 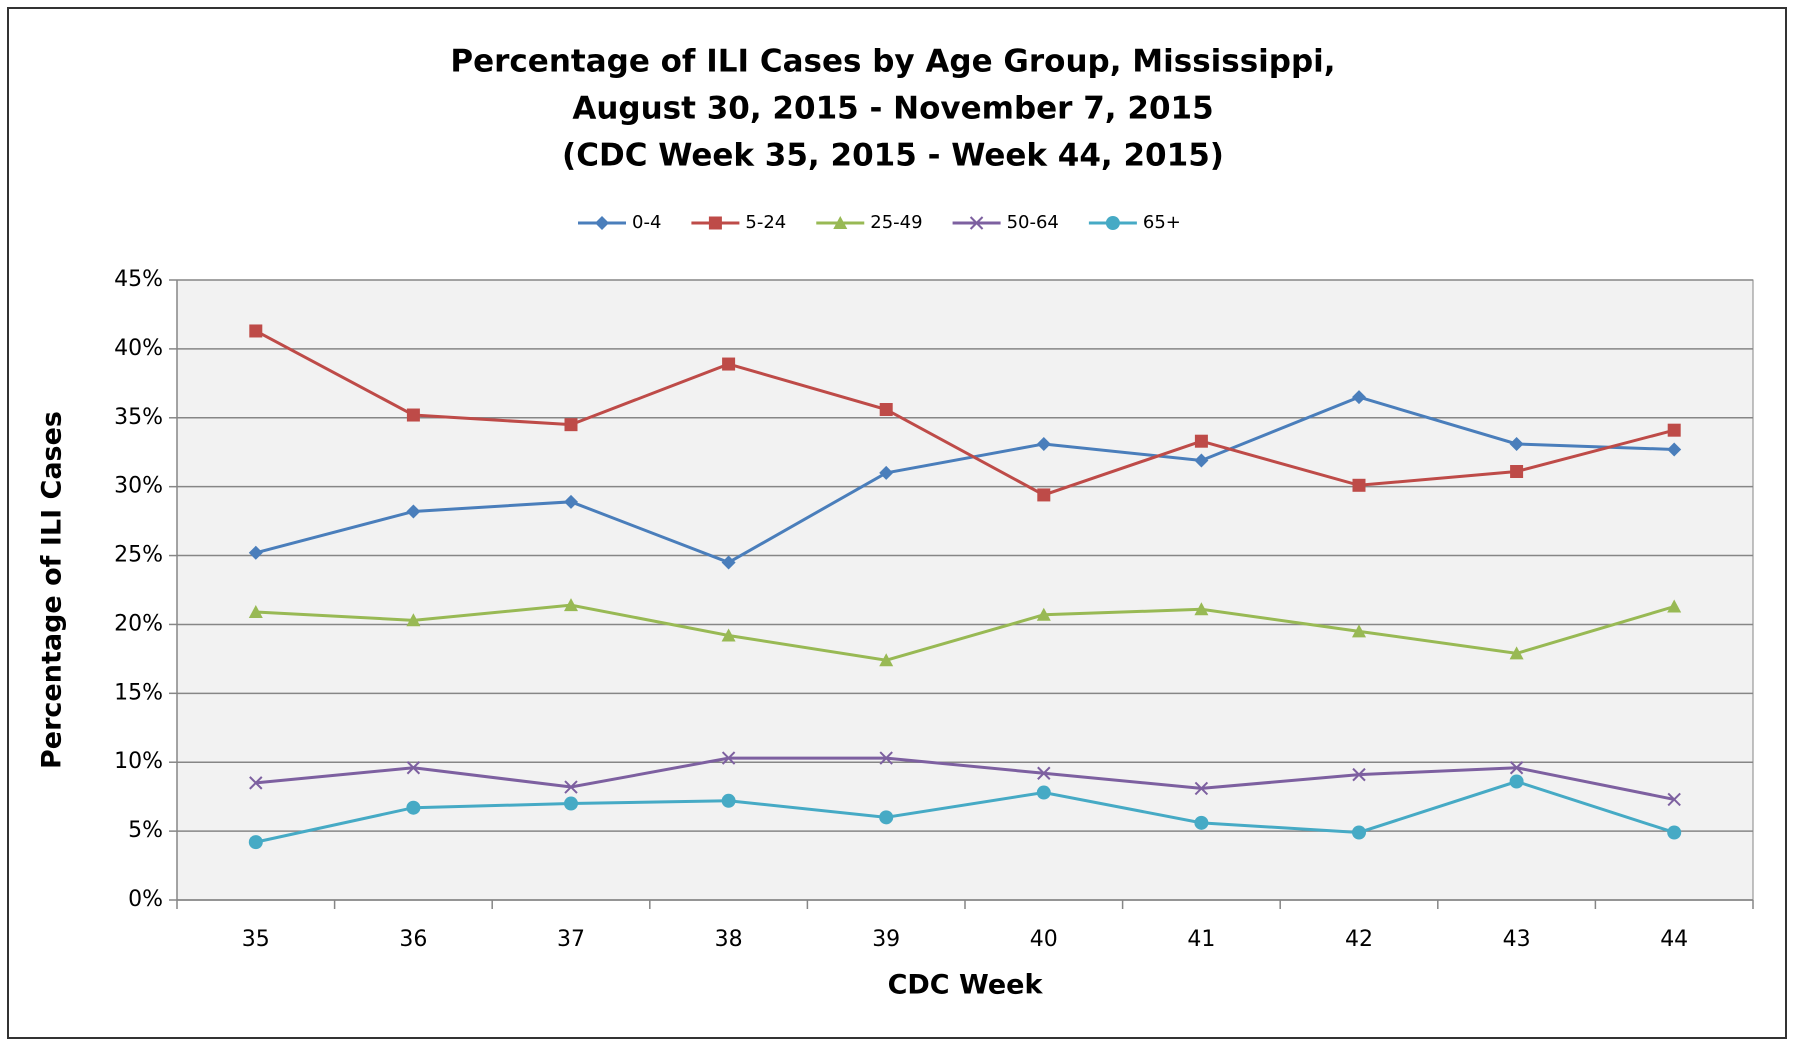 I want to click on x-tick-label: 43, so click(x=1517, y=939).